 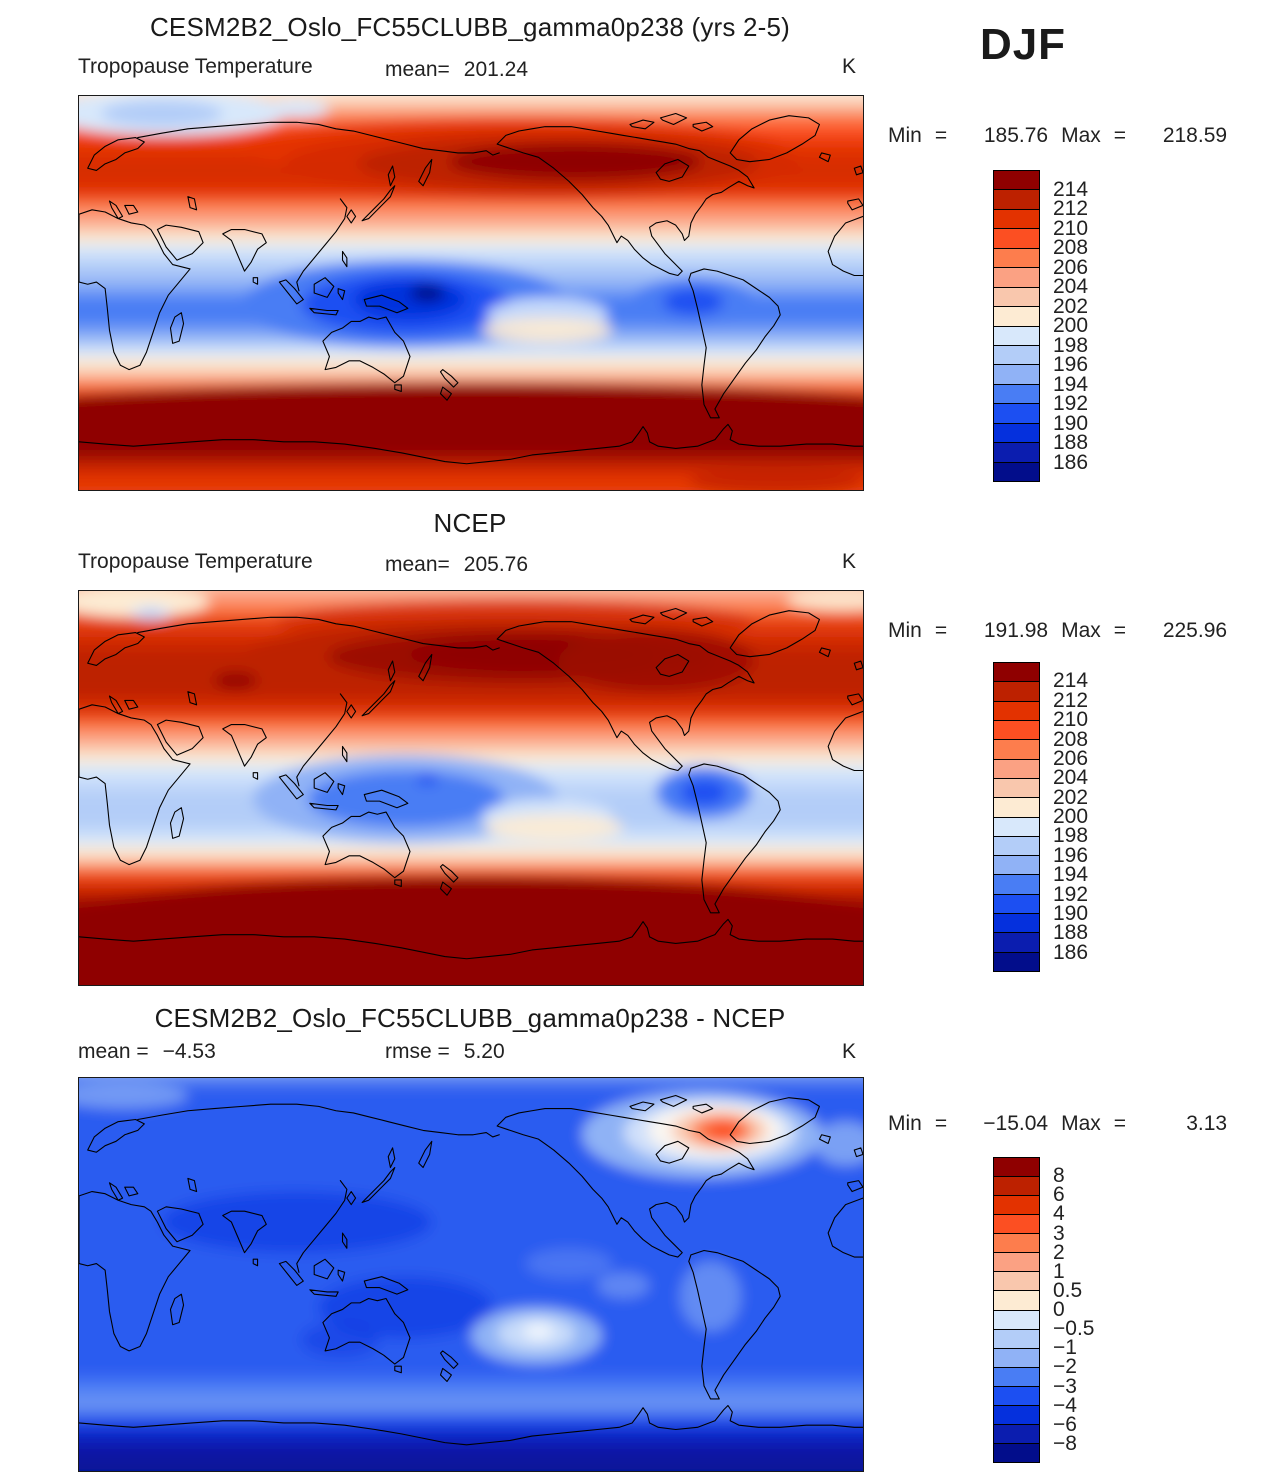 I want to click on colorbar-tick-label: 186, so click(x=1071, y=462).